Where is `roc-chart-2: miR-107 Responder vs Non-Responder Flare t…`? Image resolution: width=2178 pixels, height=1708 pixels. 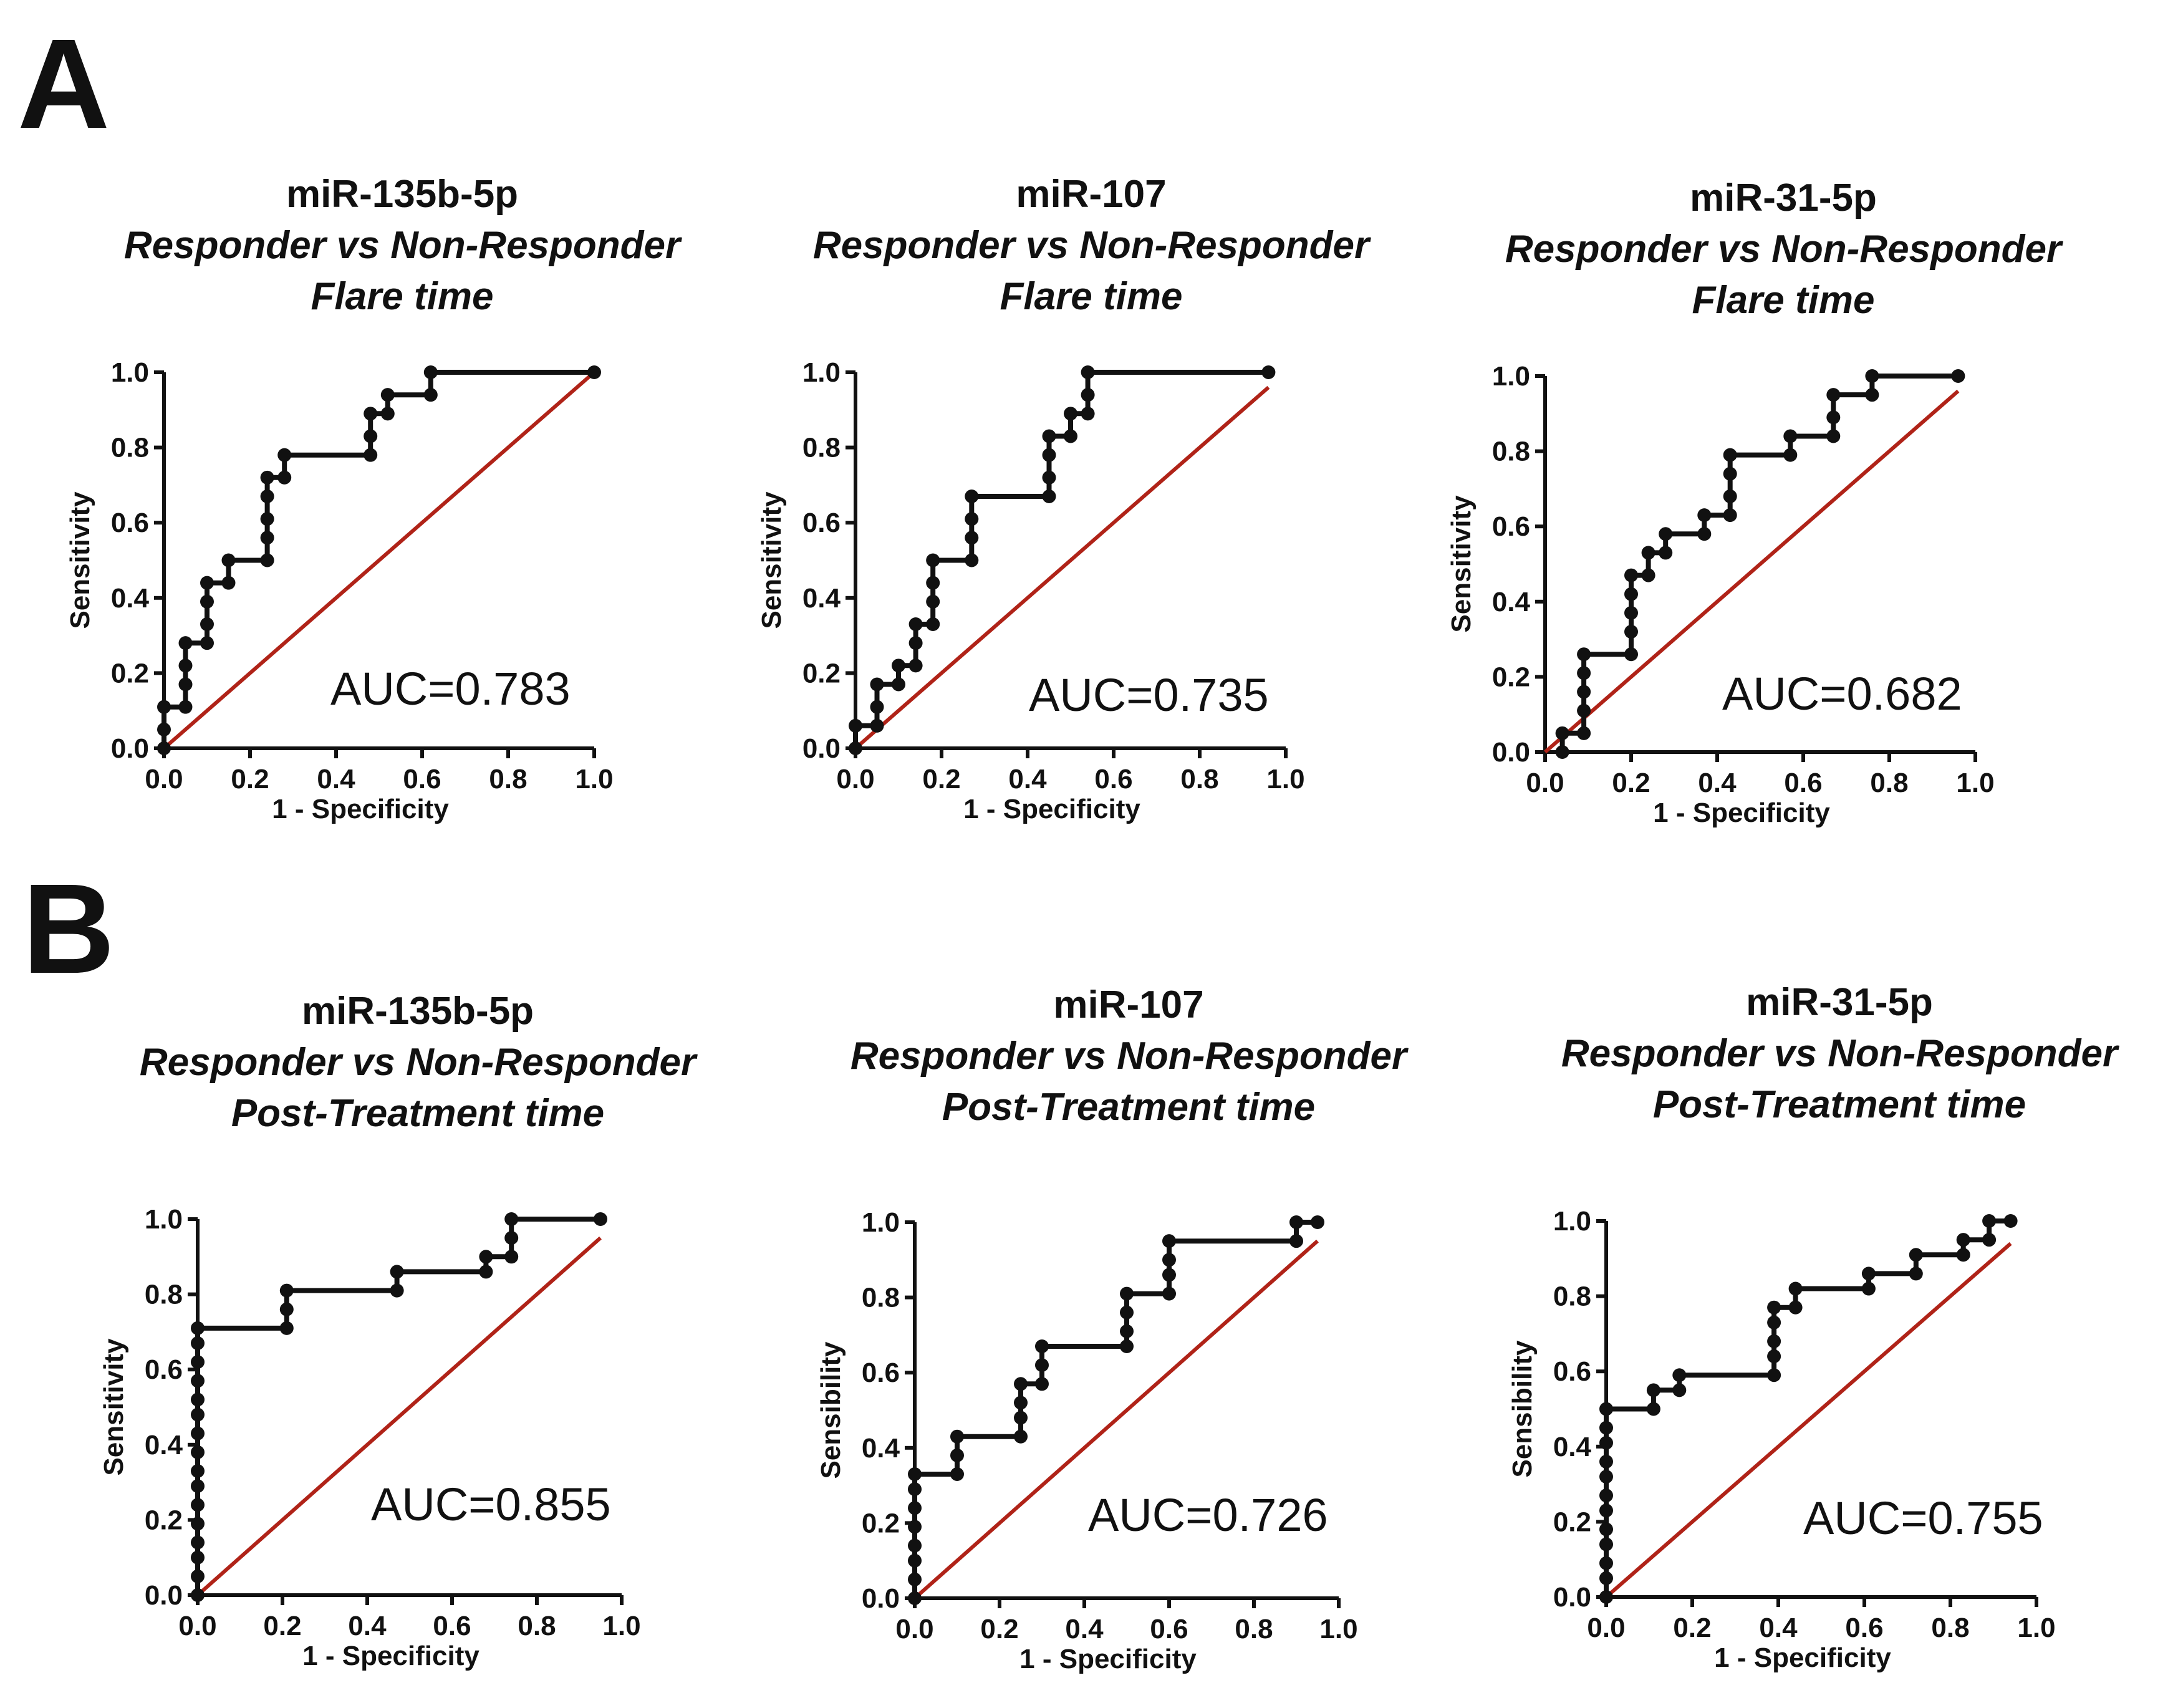 roc-chart-2: miR-107 Responder vs Non-Responder Flare t… is located at coordinates (1063, 498).